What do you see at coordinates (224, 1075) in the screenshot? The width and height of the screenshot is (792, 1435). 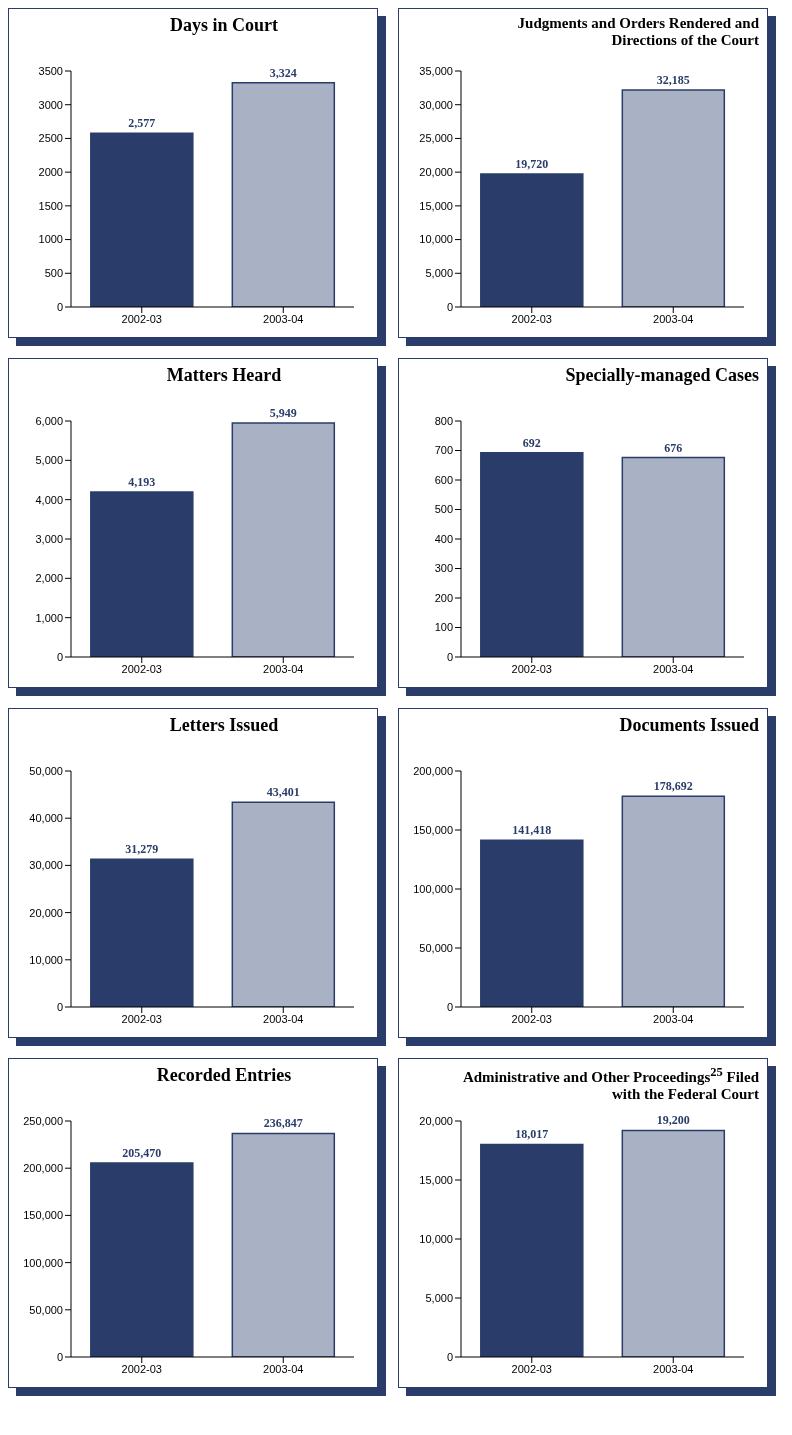 I see `chart-title: Recorded Entries` at bounding box center [224, 1075].